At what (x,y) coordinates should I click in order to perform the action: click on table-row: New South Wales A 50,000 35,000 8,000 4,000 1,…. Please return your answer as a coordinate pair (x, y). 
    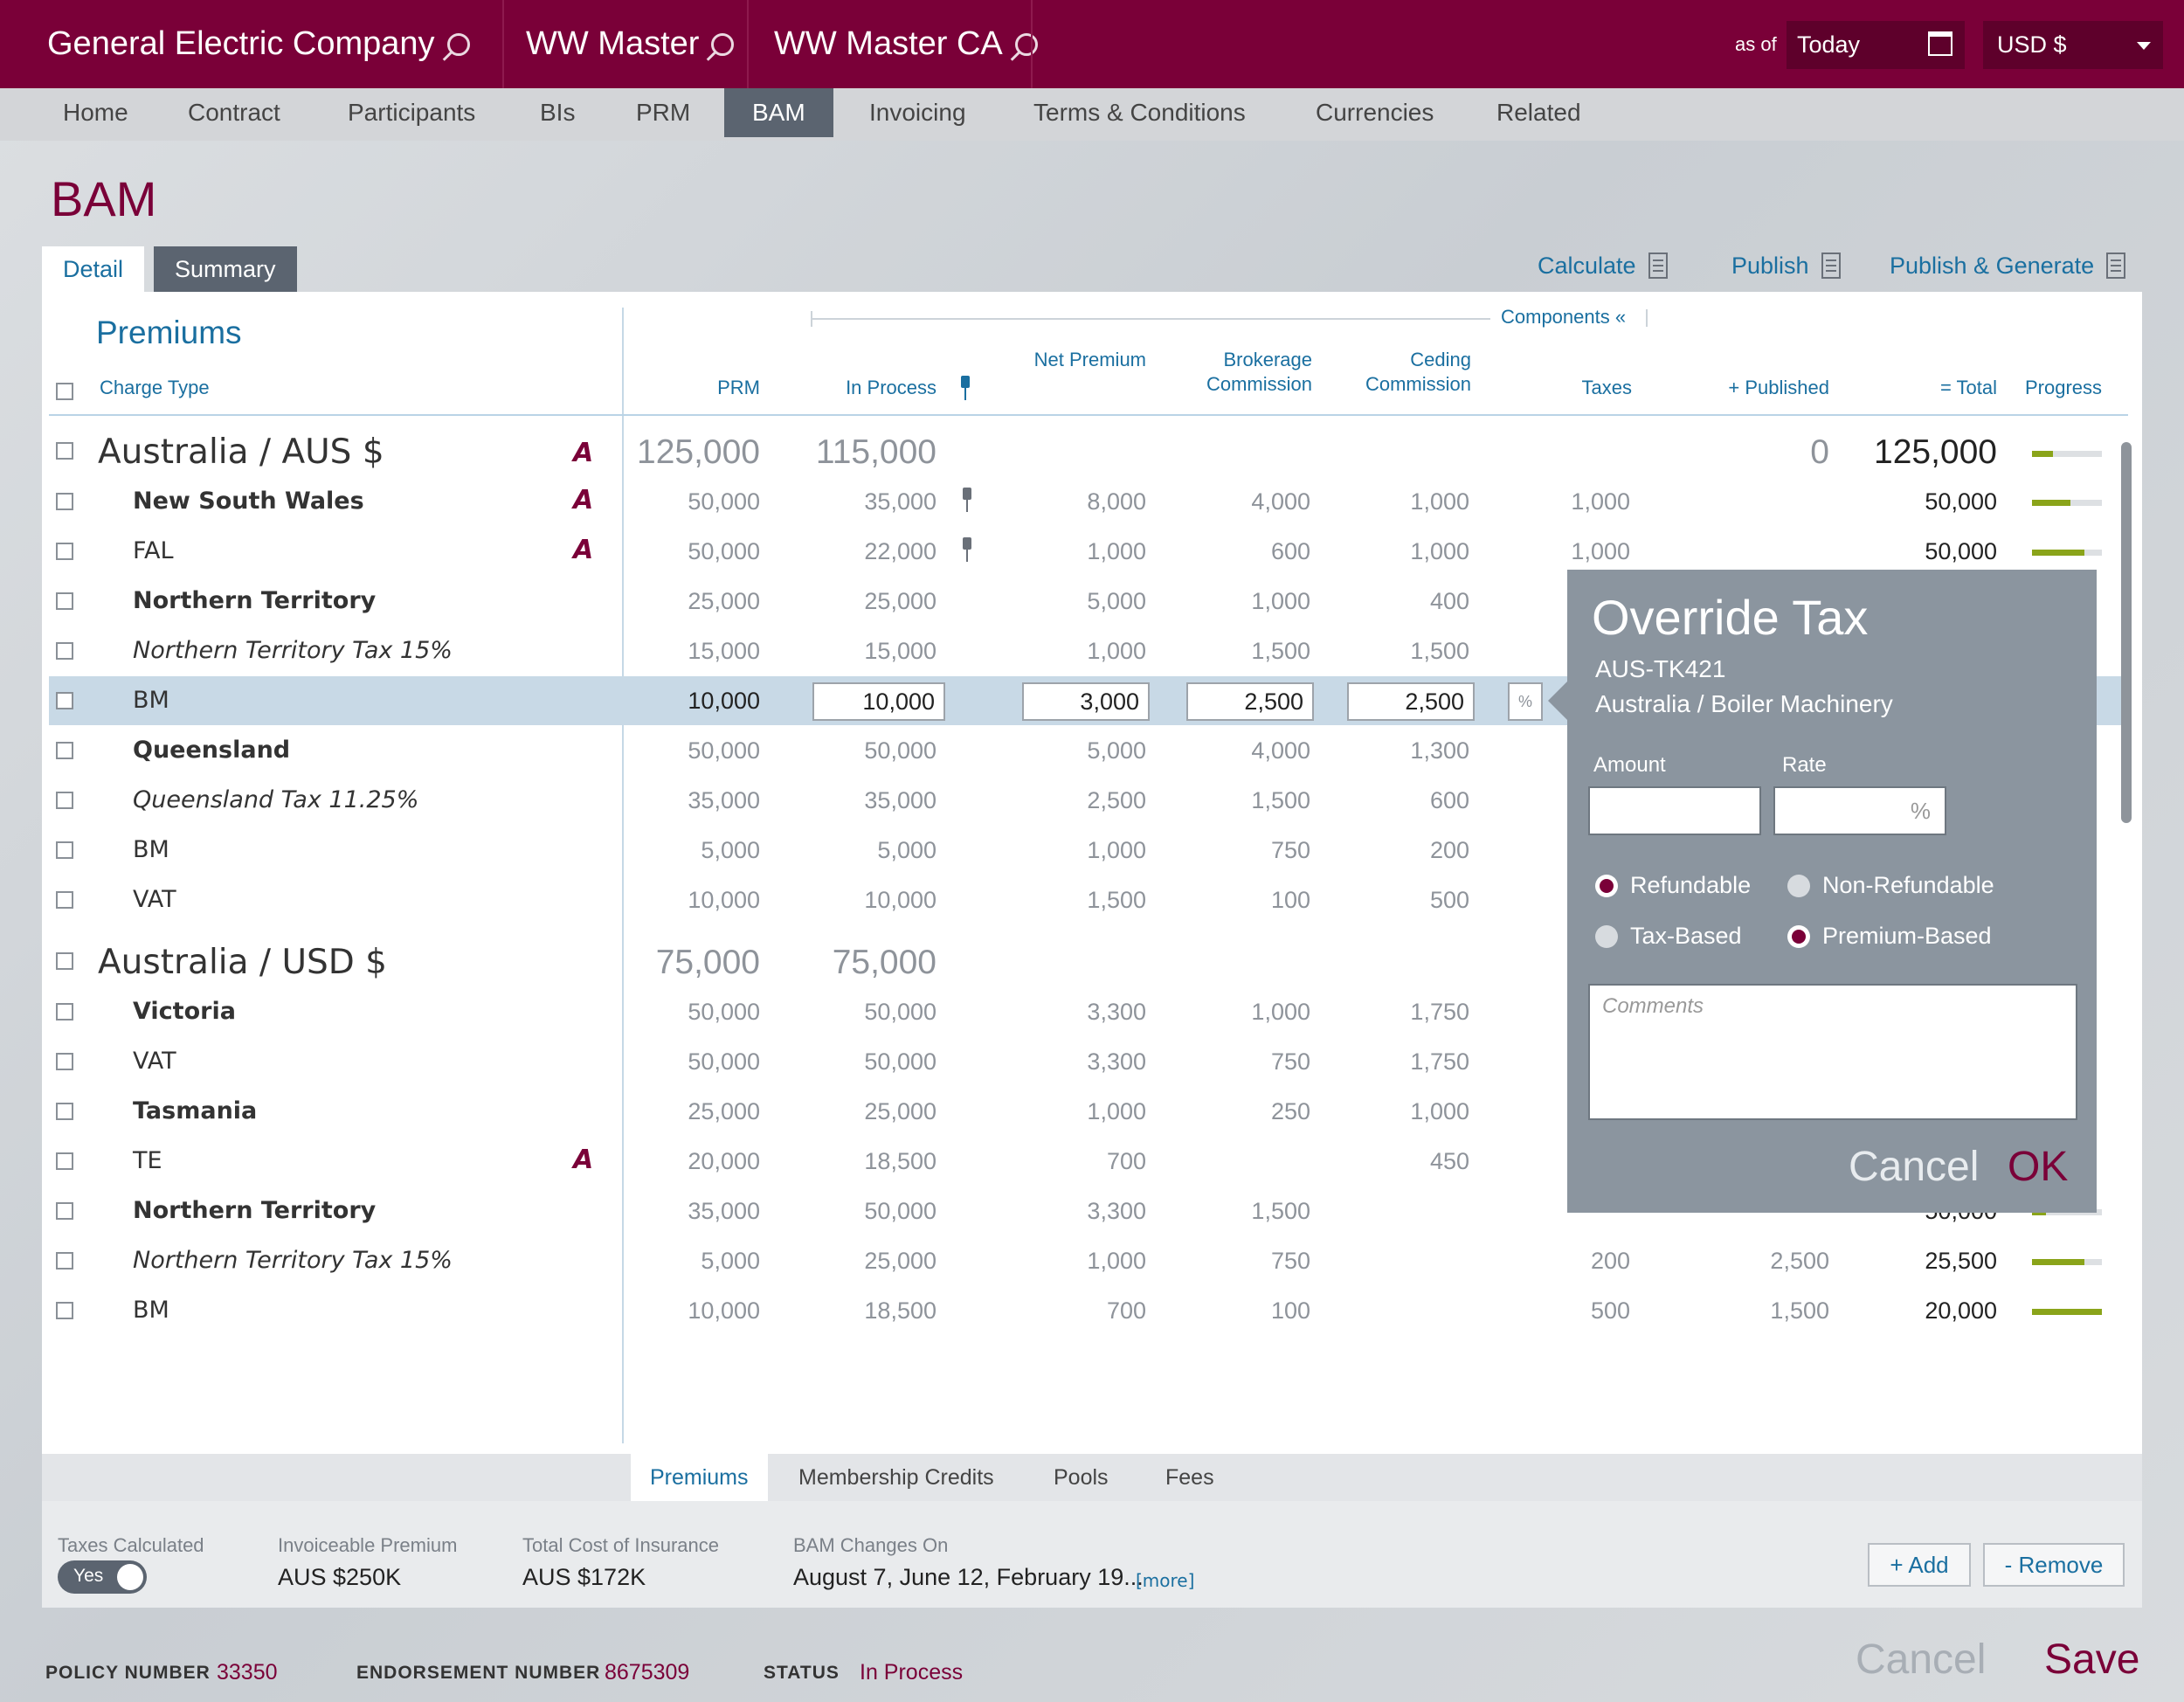
    Looking at the image, I should click on (1088, 501).